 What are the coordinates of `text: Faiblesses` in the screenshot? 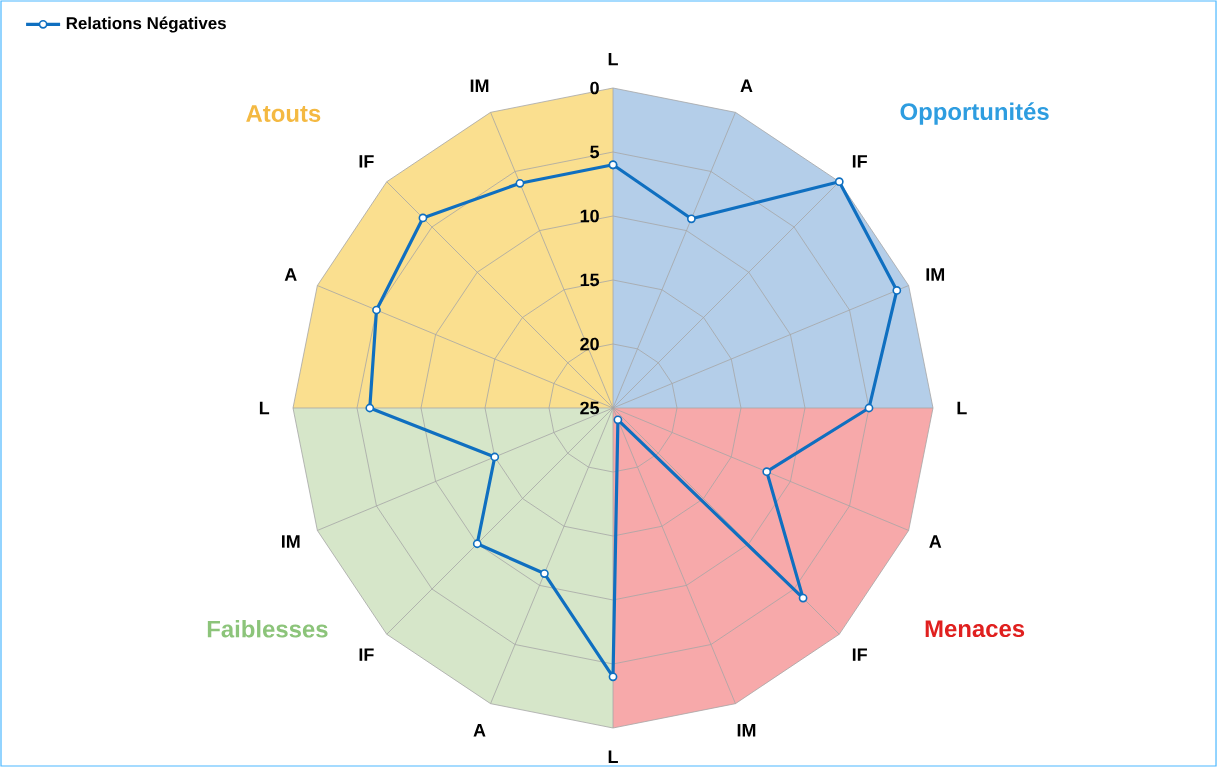 It's located at (267, 629).